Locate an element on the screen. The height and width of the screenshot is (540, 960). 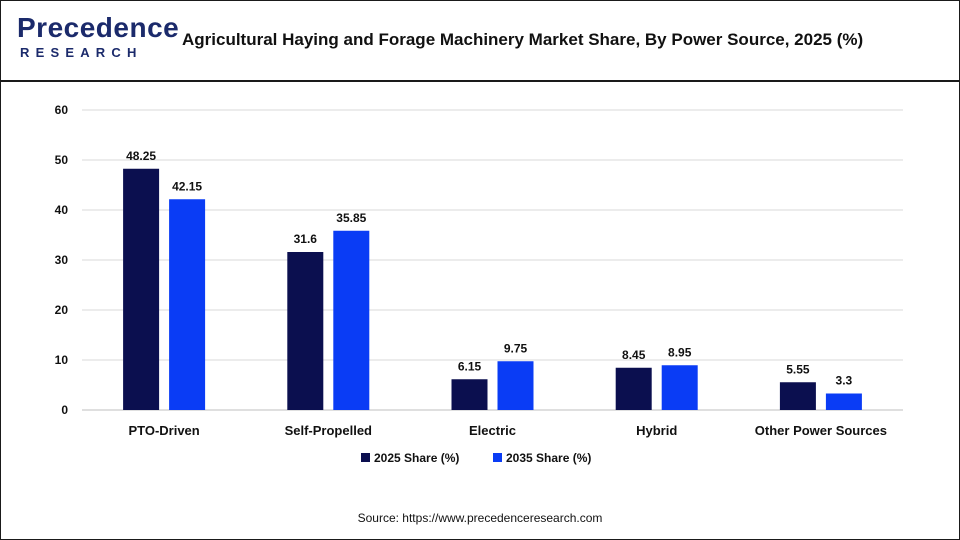
y-tick-label: 0 is located at coordinates (64, 410).